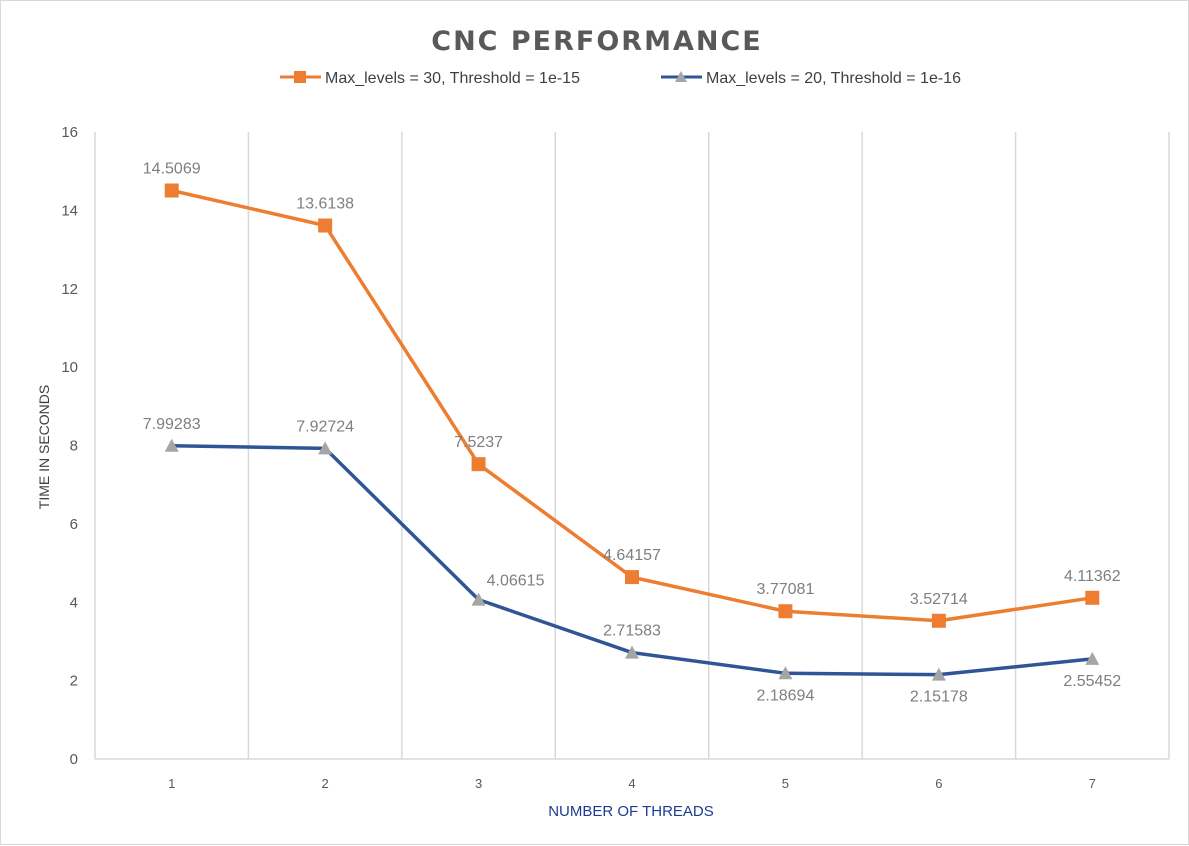  What do you see at coordinates (171, 783) in the screenshot?
I see `x-tick-label: 1` at bounding box center [171, 783].